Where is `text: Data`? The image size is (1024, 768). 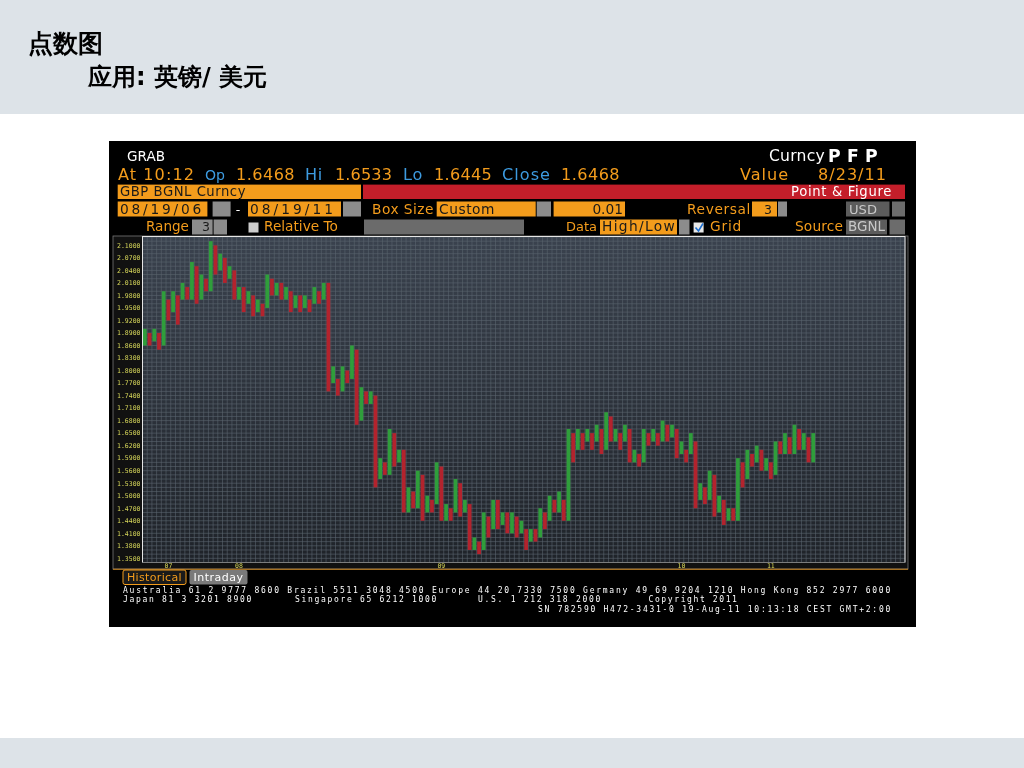
text: Data is located at coordinates (581, 226).